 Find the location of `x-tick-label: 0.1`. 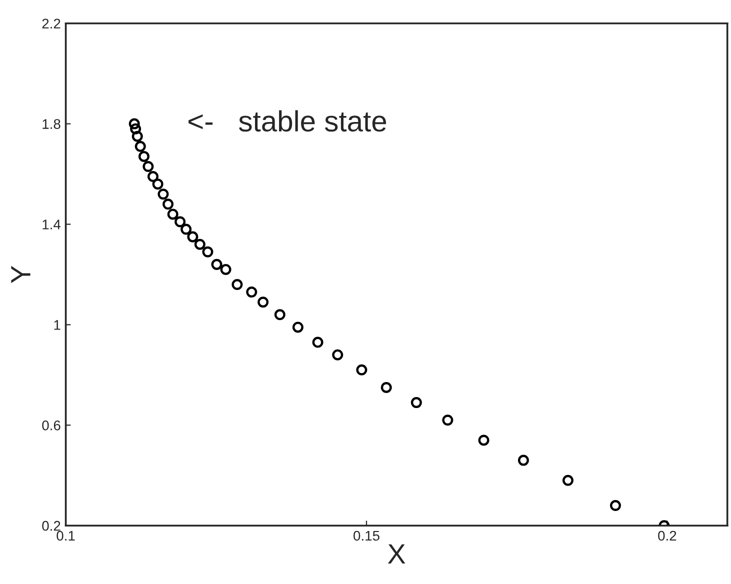

x-tick-label: 0.1 is located at coordinates (65, 535).